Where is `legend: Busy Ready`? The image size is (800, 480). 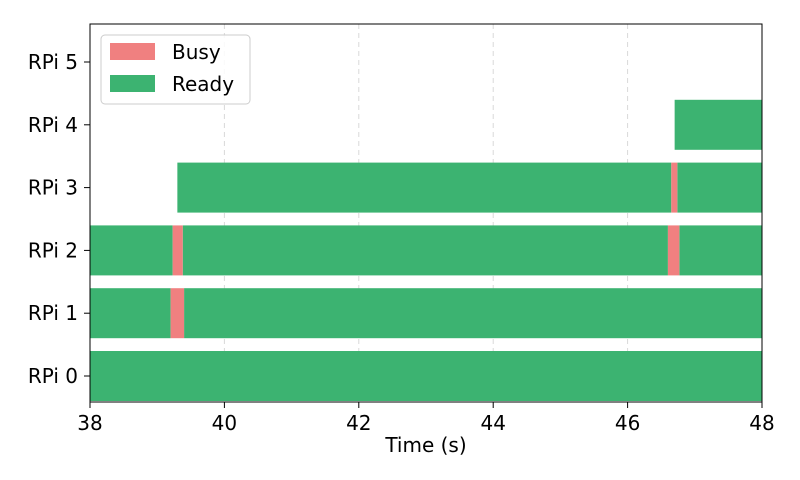 legend: Busy Ready is located at coordinates (175, 69).